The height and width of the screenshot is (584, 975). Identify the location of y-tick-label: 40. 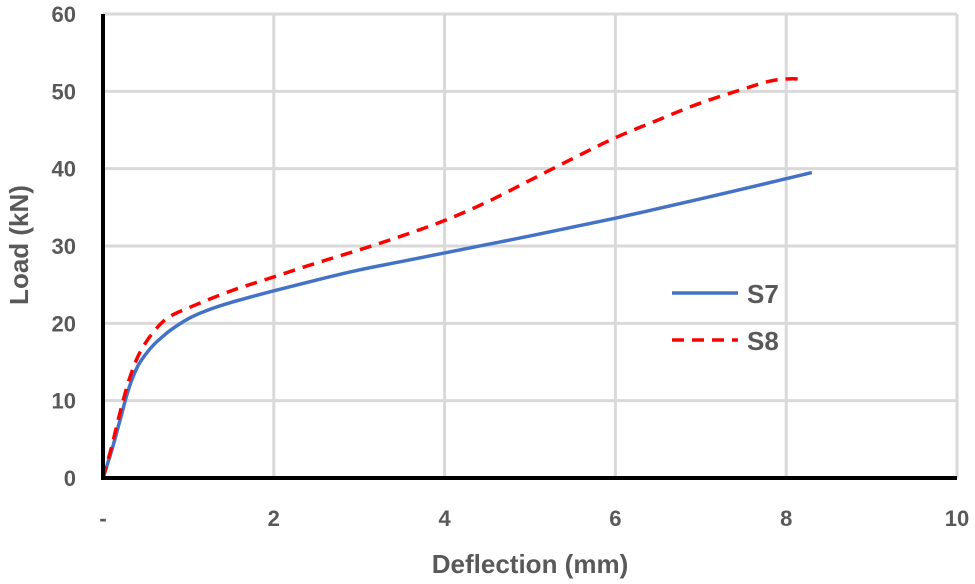
(64, 169).